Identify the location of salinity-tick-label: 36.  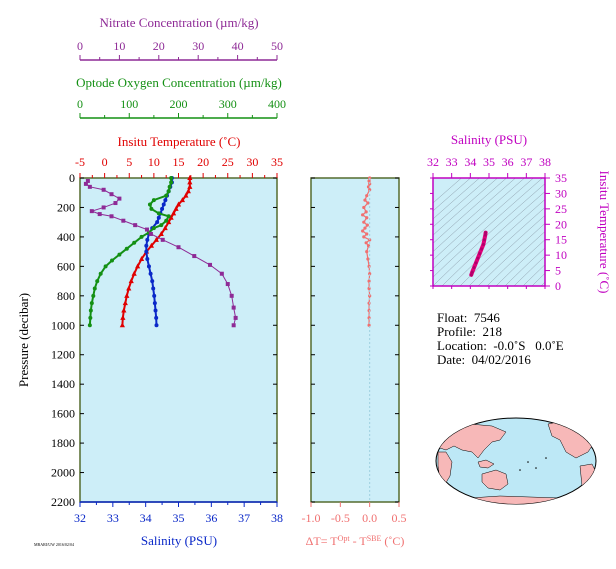
(211, 518).